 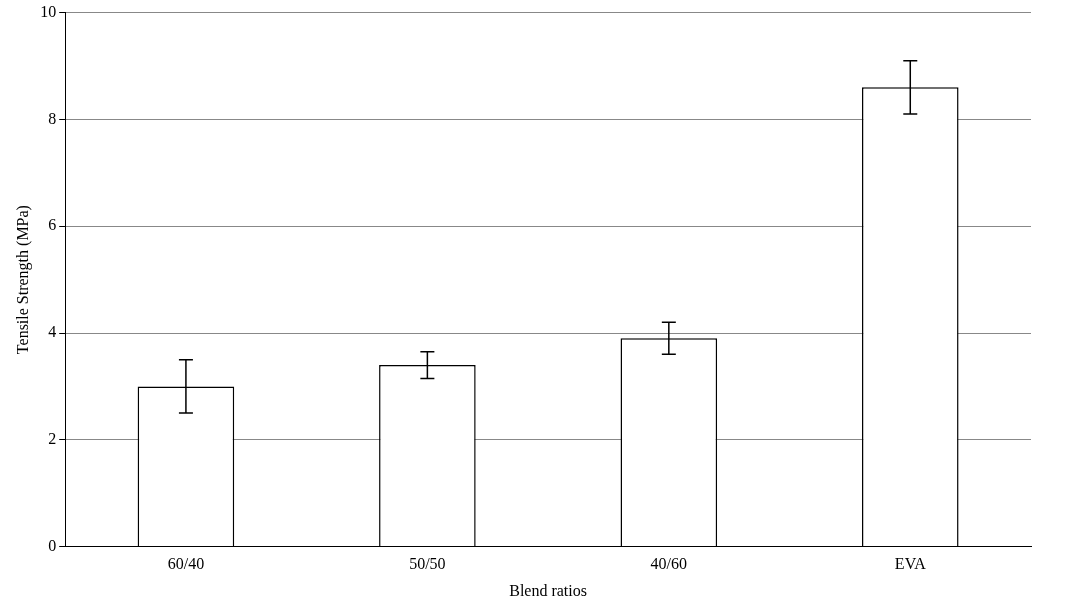 What do you see at coordinates (52, 332) in the screenshot?
I see `y-tick-label: 4` at bounding box center [52, 332].